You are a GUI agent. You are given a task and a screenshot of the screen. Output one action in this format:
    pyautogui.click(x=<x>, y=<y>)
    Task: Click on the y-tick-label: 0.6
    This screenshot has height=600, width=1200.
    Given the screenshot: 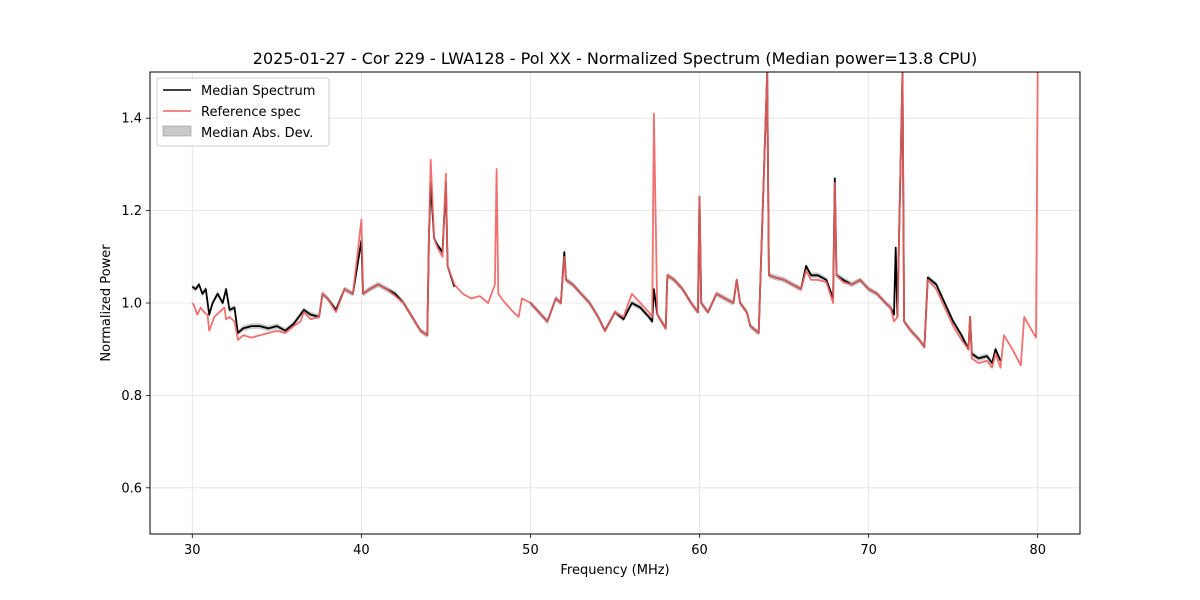 What is the action you would take?
    pyautogui.click(x=131, y=488)
    